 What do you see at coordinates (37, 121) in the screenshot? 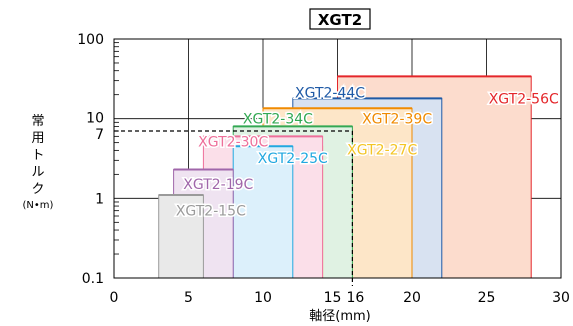
I see `y-axis-label-char: 常` at bounding box center [37, 121].